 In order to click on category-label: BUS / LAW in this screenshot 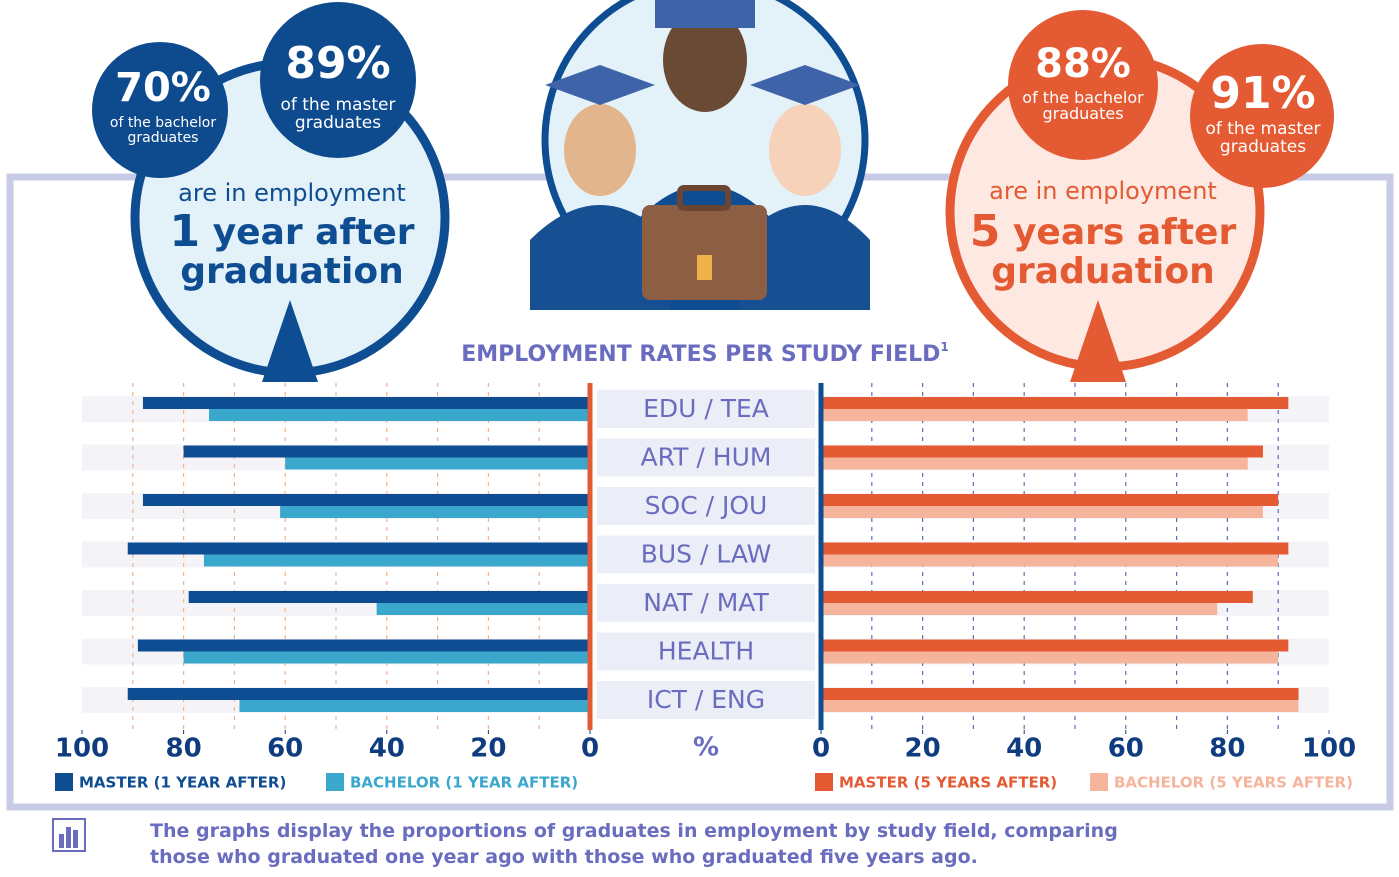, I will do `click(706, 554)`.